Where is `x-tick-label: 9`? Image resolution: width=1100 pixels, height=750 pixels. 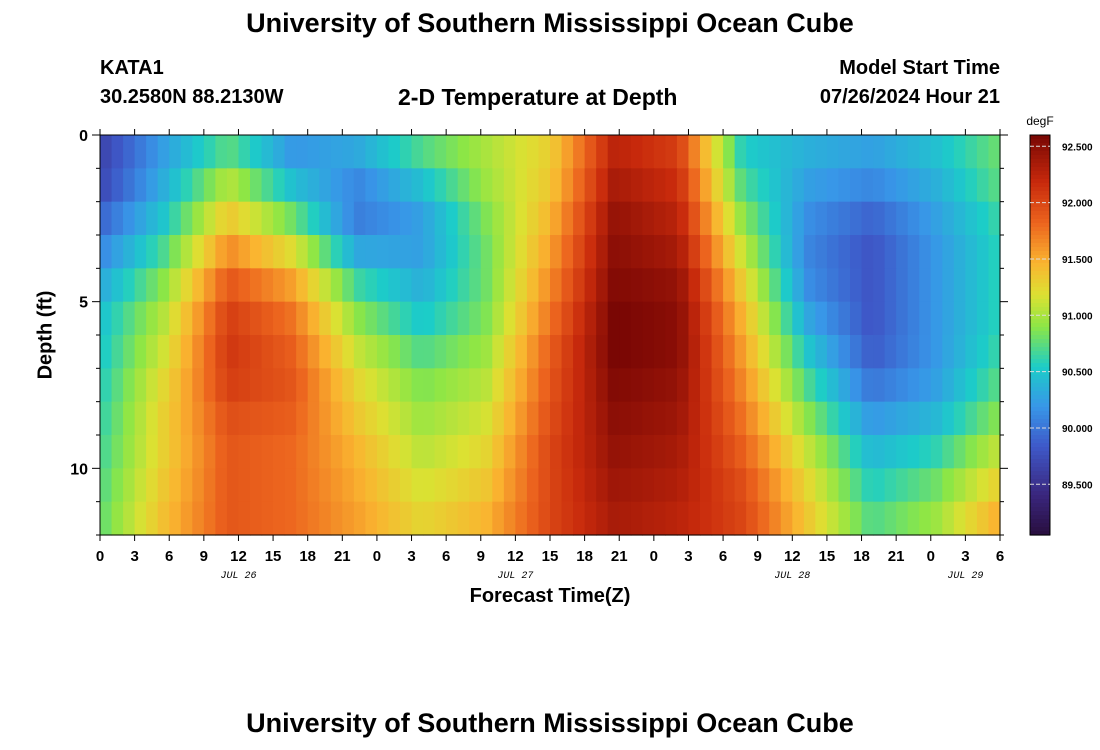 x-tick-label: 9 is located at coordinates (481, 556).